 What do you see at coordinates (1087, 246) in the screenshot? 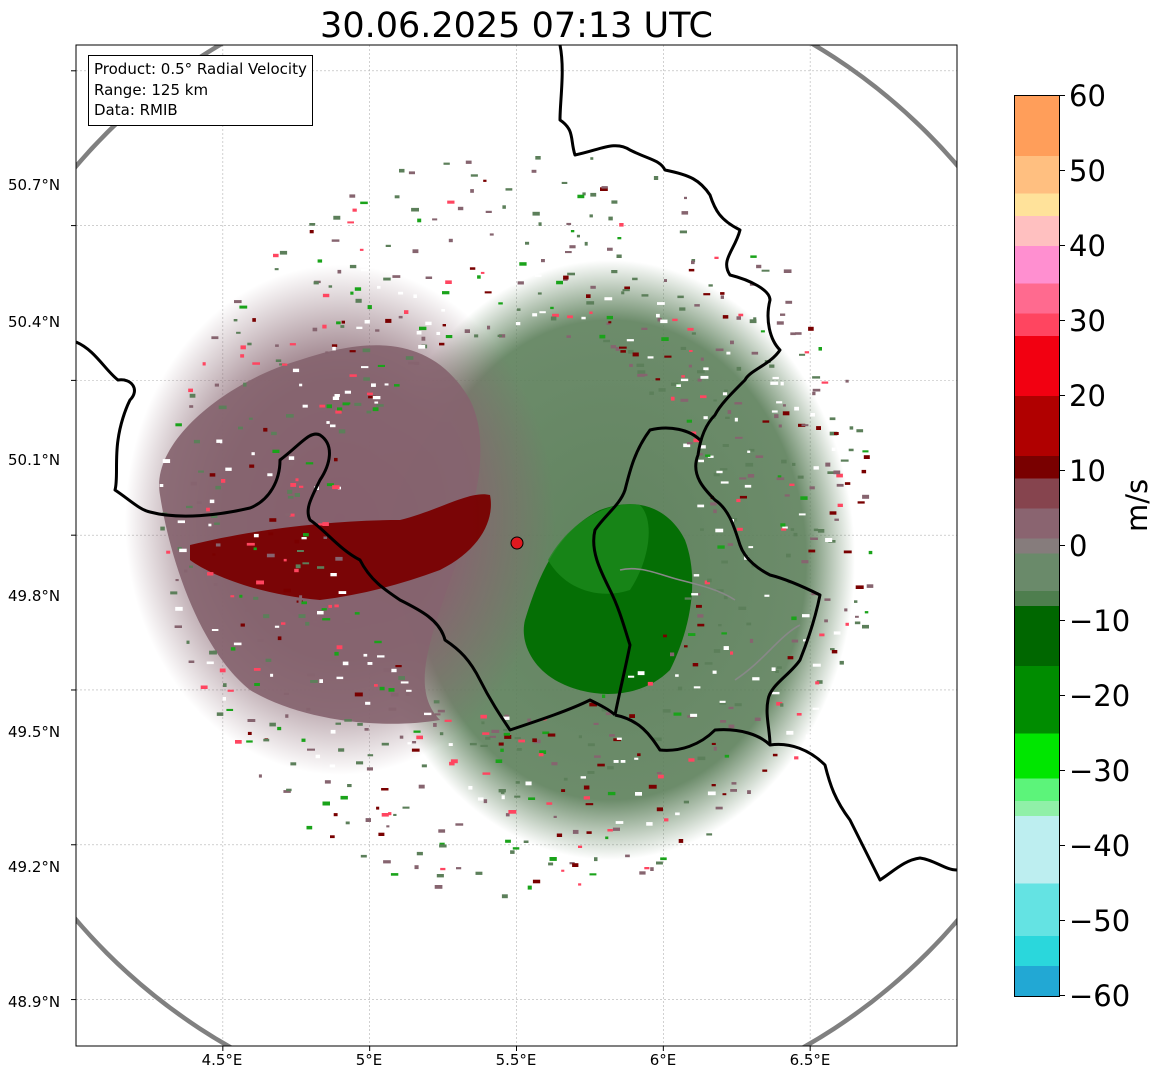
I see `colorbar-tick-label: 40` at bounding box center [1087, 246].